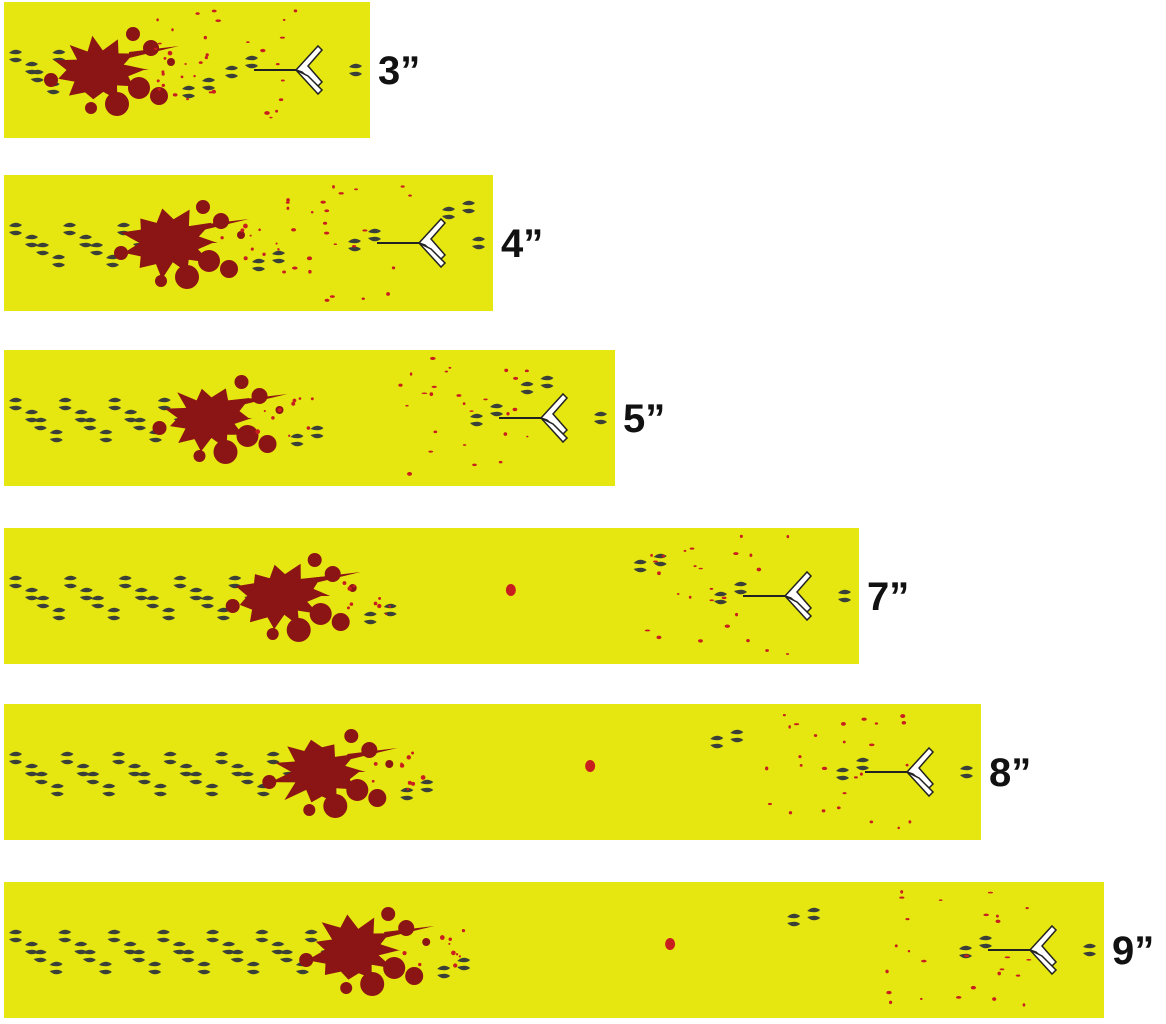 The width and height of the screenshot is (1166, 1024). What do you see at coordinates (456, 596) in the screenshot?
I see `trail-strip: 7”` at bounding box center [456, 596].